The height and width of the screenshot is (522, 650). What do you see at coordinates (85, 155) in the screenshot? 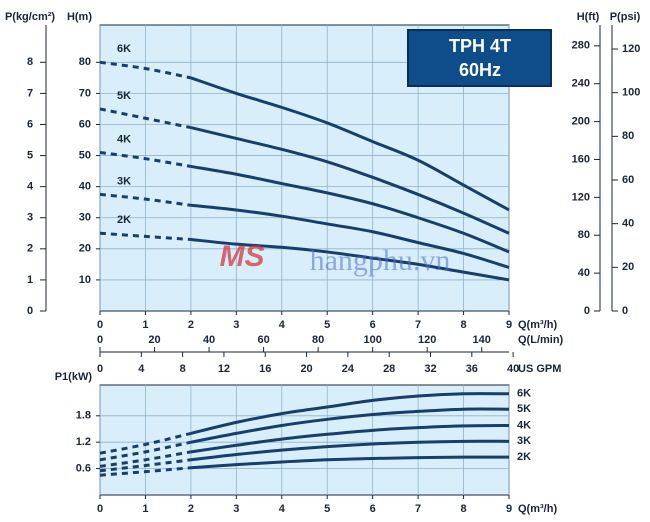
I see `y-tick-label: 50` at bounding box center [85, 155].